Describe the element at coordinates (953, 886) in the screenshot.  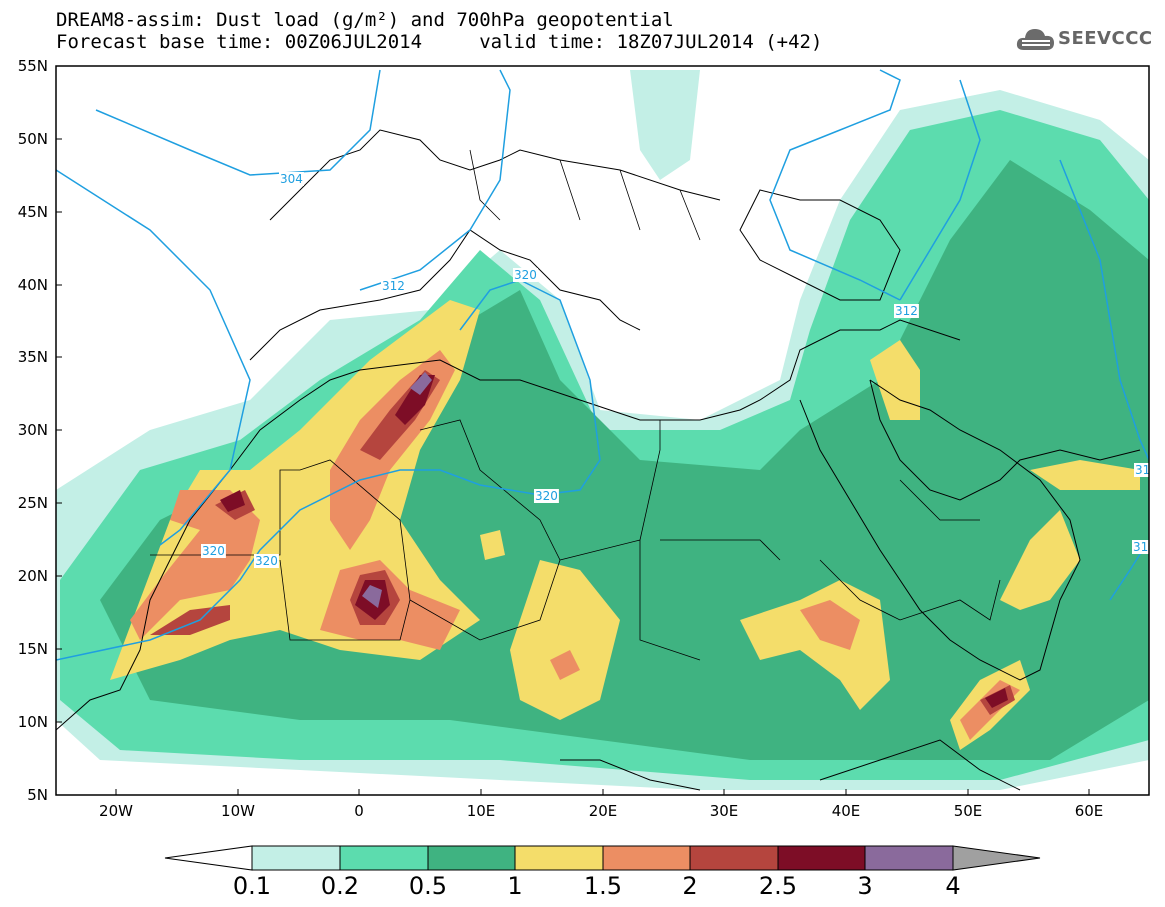
I see `colorbar-label: 4` at that location.